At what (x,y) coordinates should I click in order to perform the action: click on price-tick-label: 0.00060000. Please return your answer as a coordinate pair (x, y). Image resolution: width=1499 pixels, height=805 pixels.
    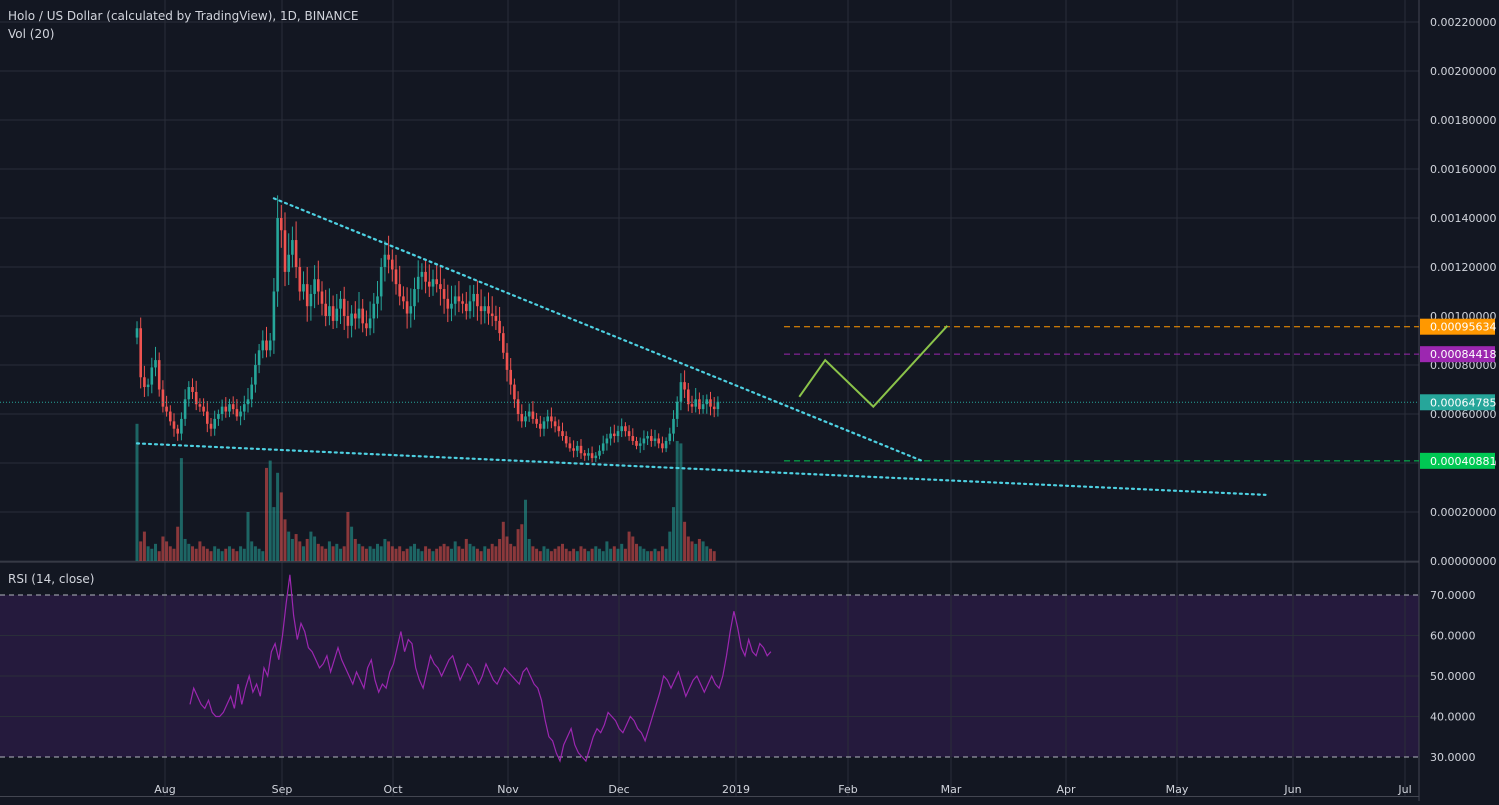
    Looking at the image, I should click on (1463, 414).